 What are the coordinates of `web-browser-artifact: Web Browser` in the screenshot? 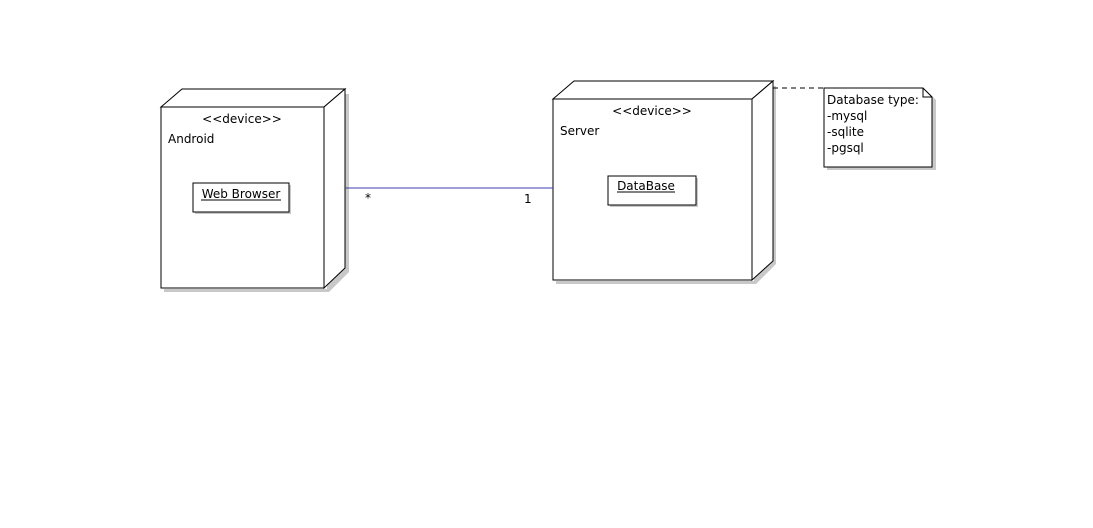 It's located at (241, 198).